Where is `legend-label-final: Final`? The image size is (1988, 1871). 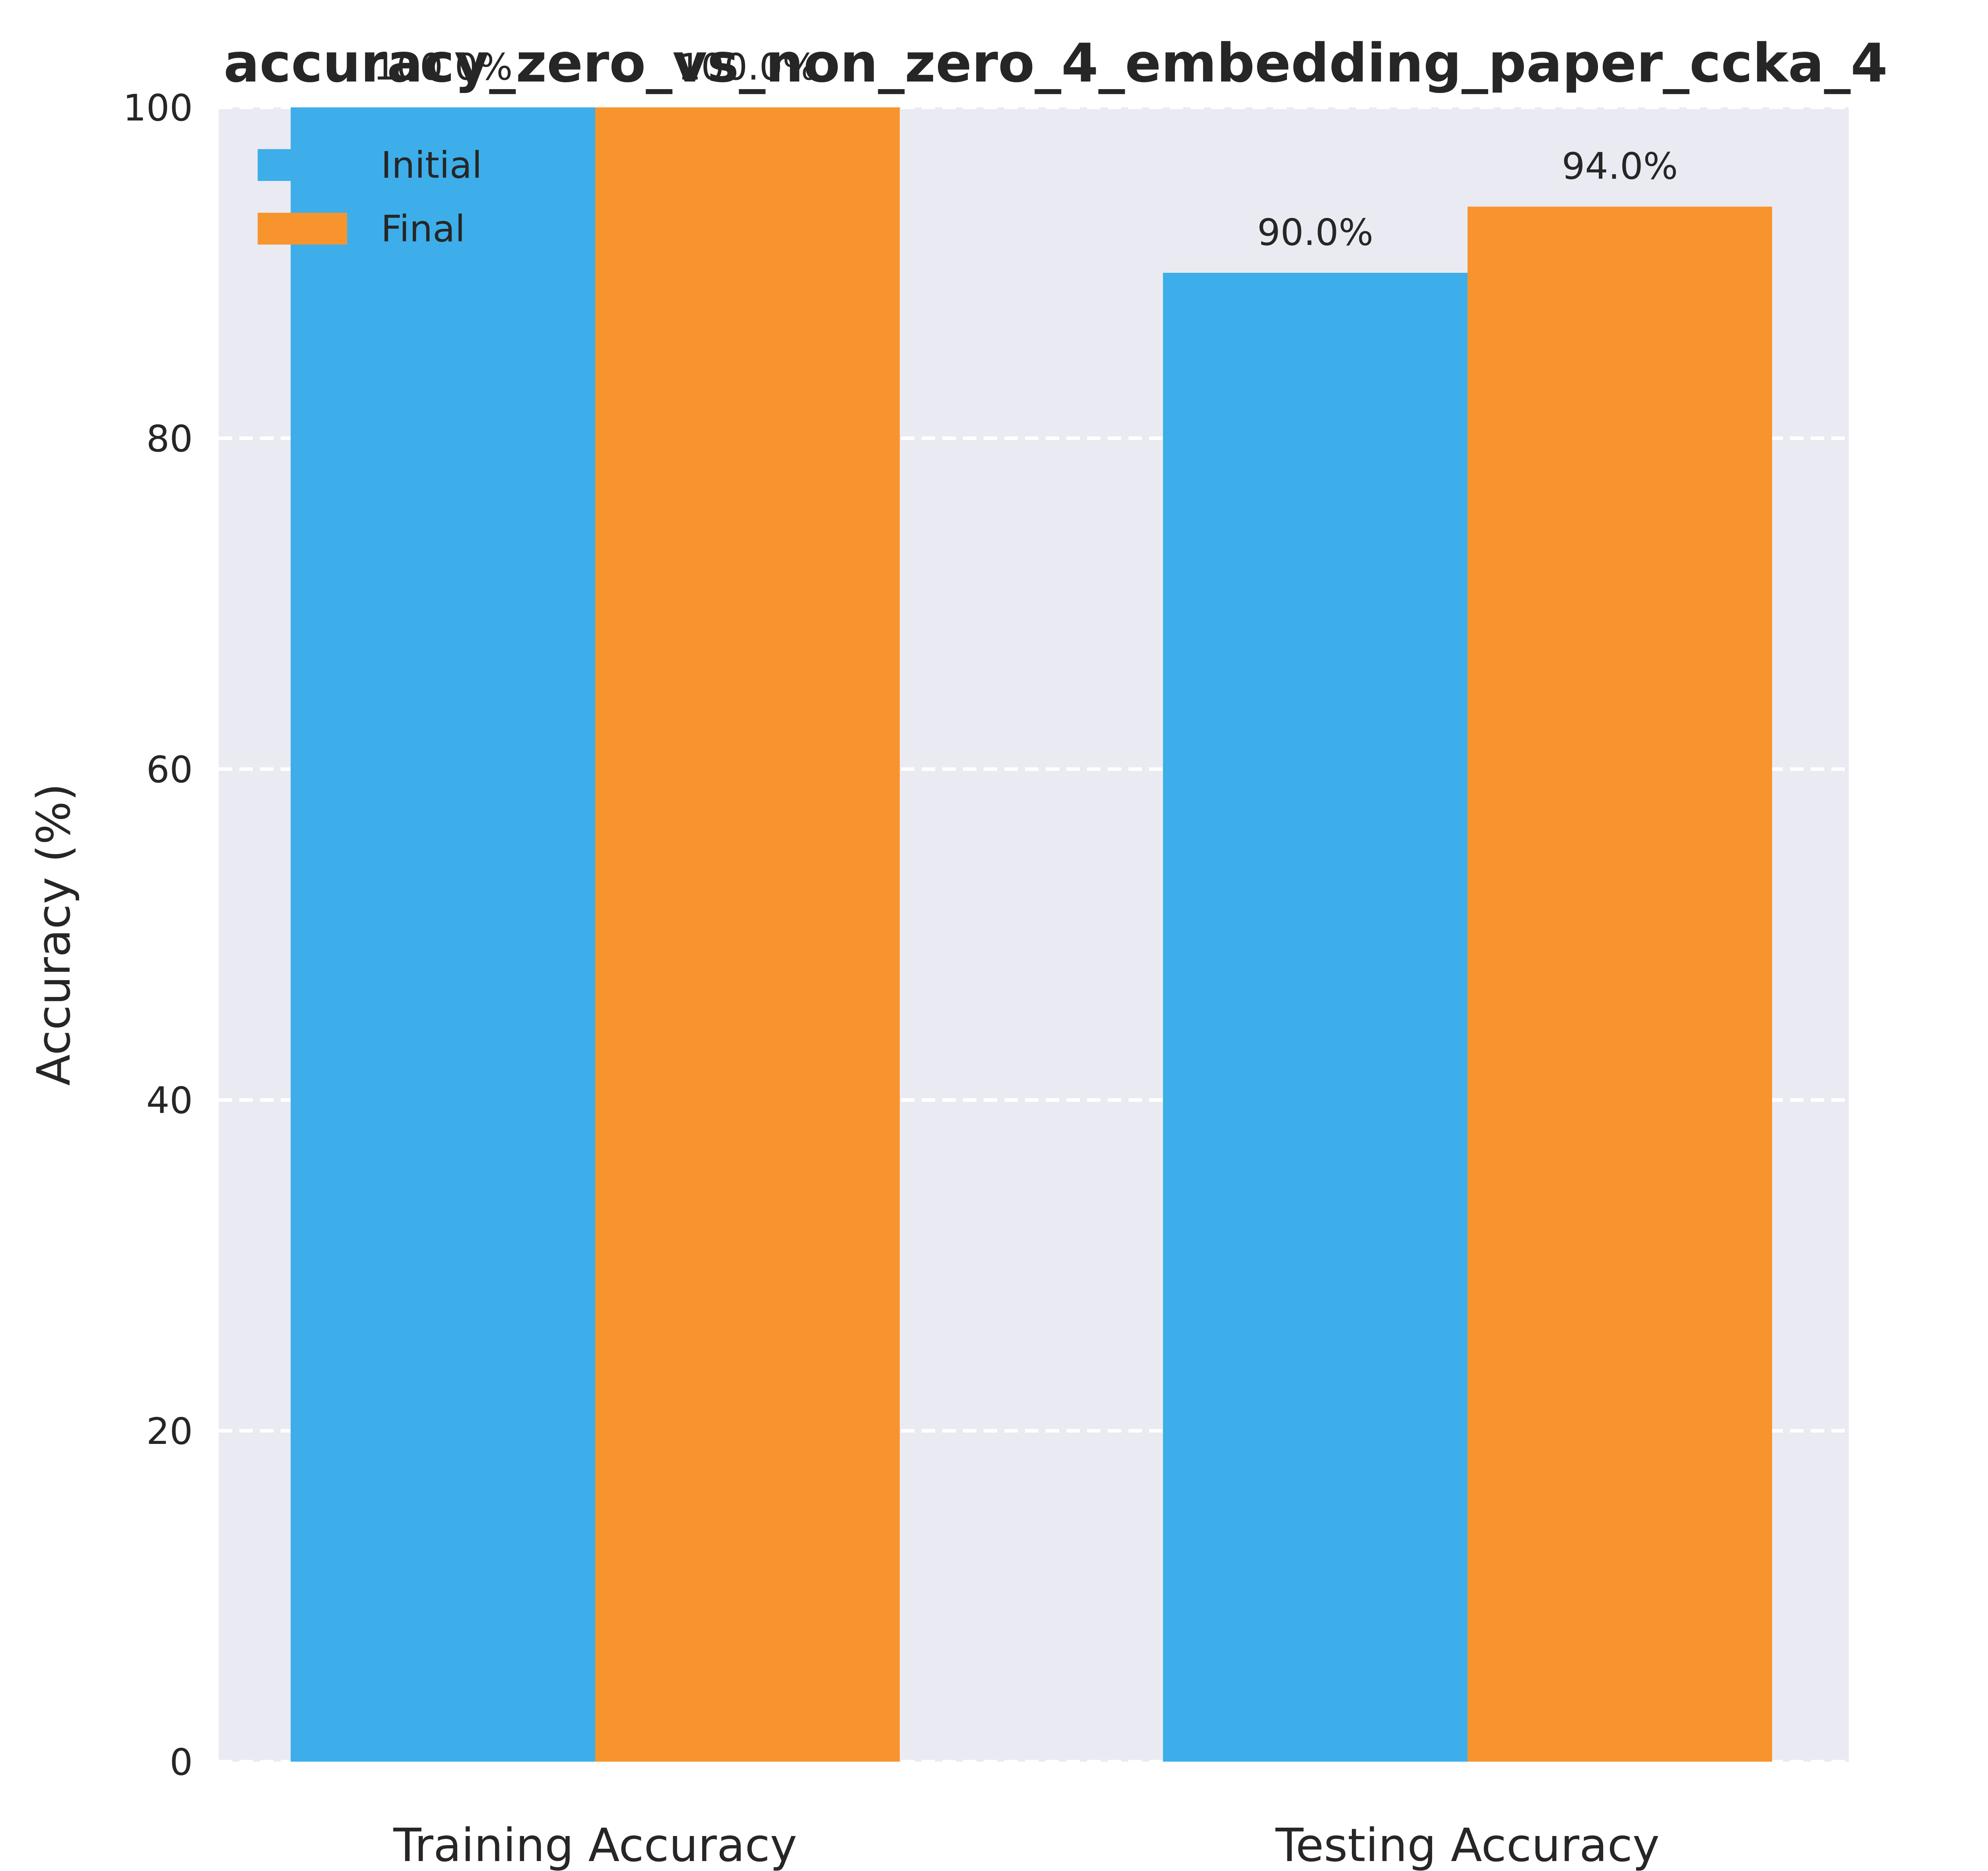 legend-label-final: Final is located at coordinates (423, 229).